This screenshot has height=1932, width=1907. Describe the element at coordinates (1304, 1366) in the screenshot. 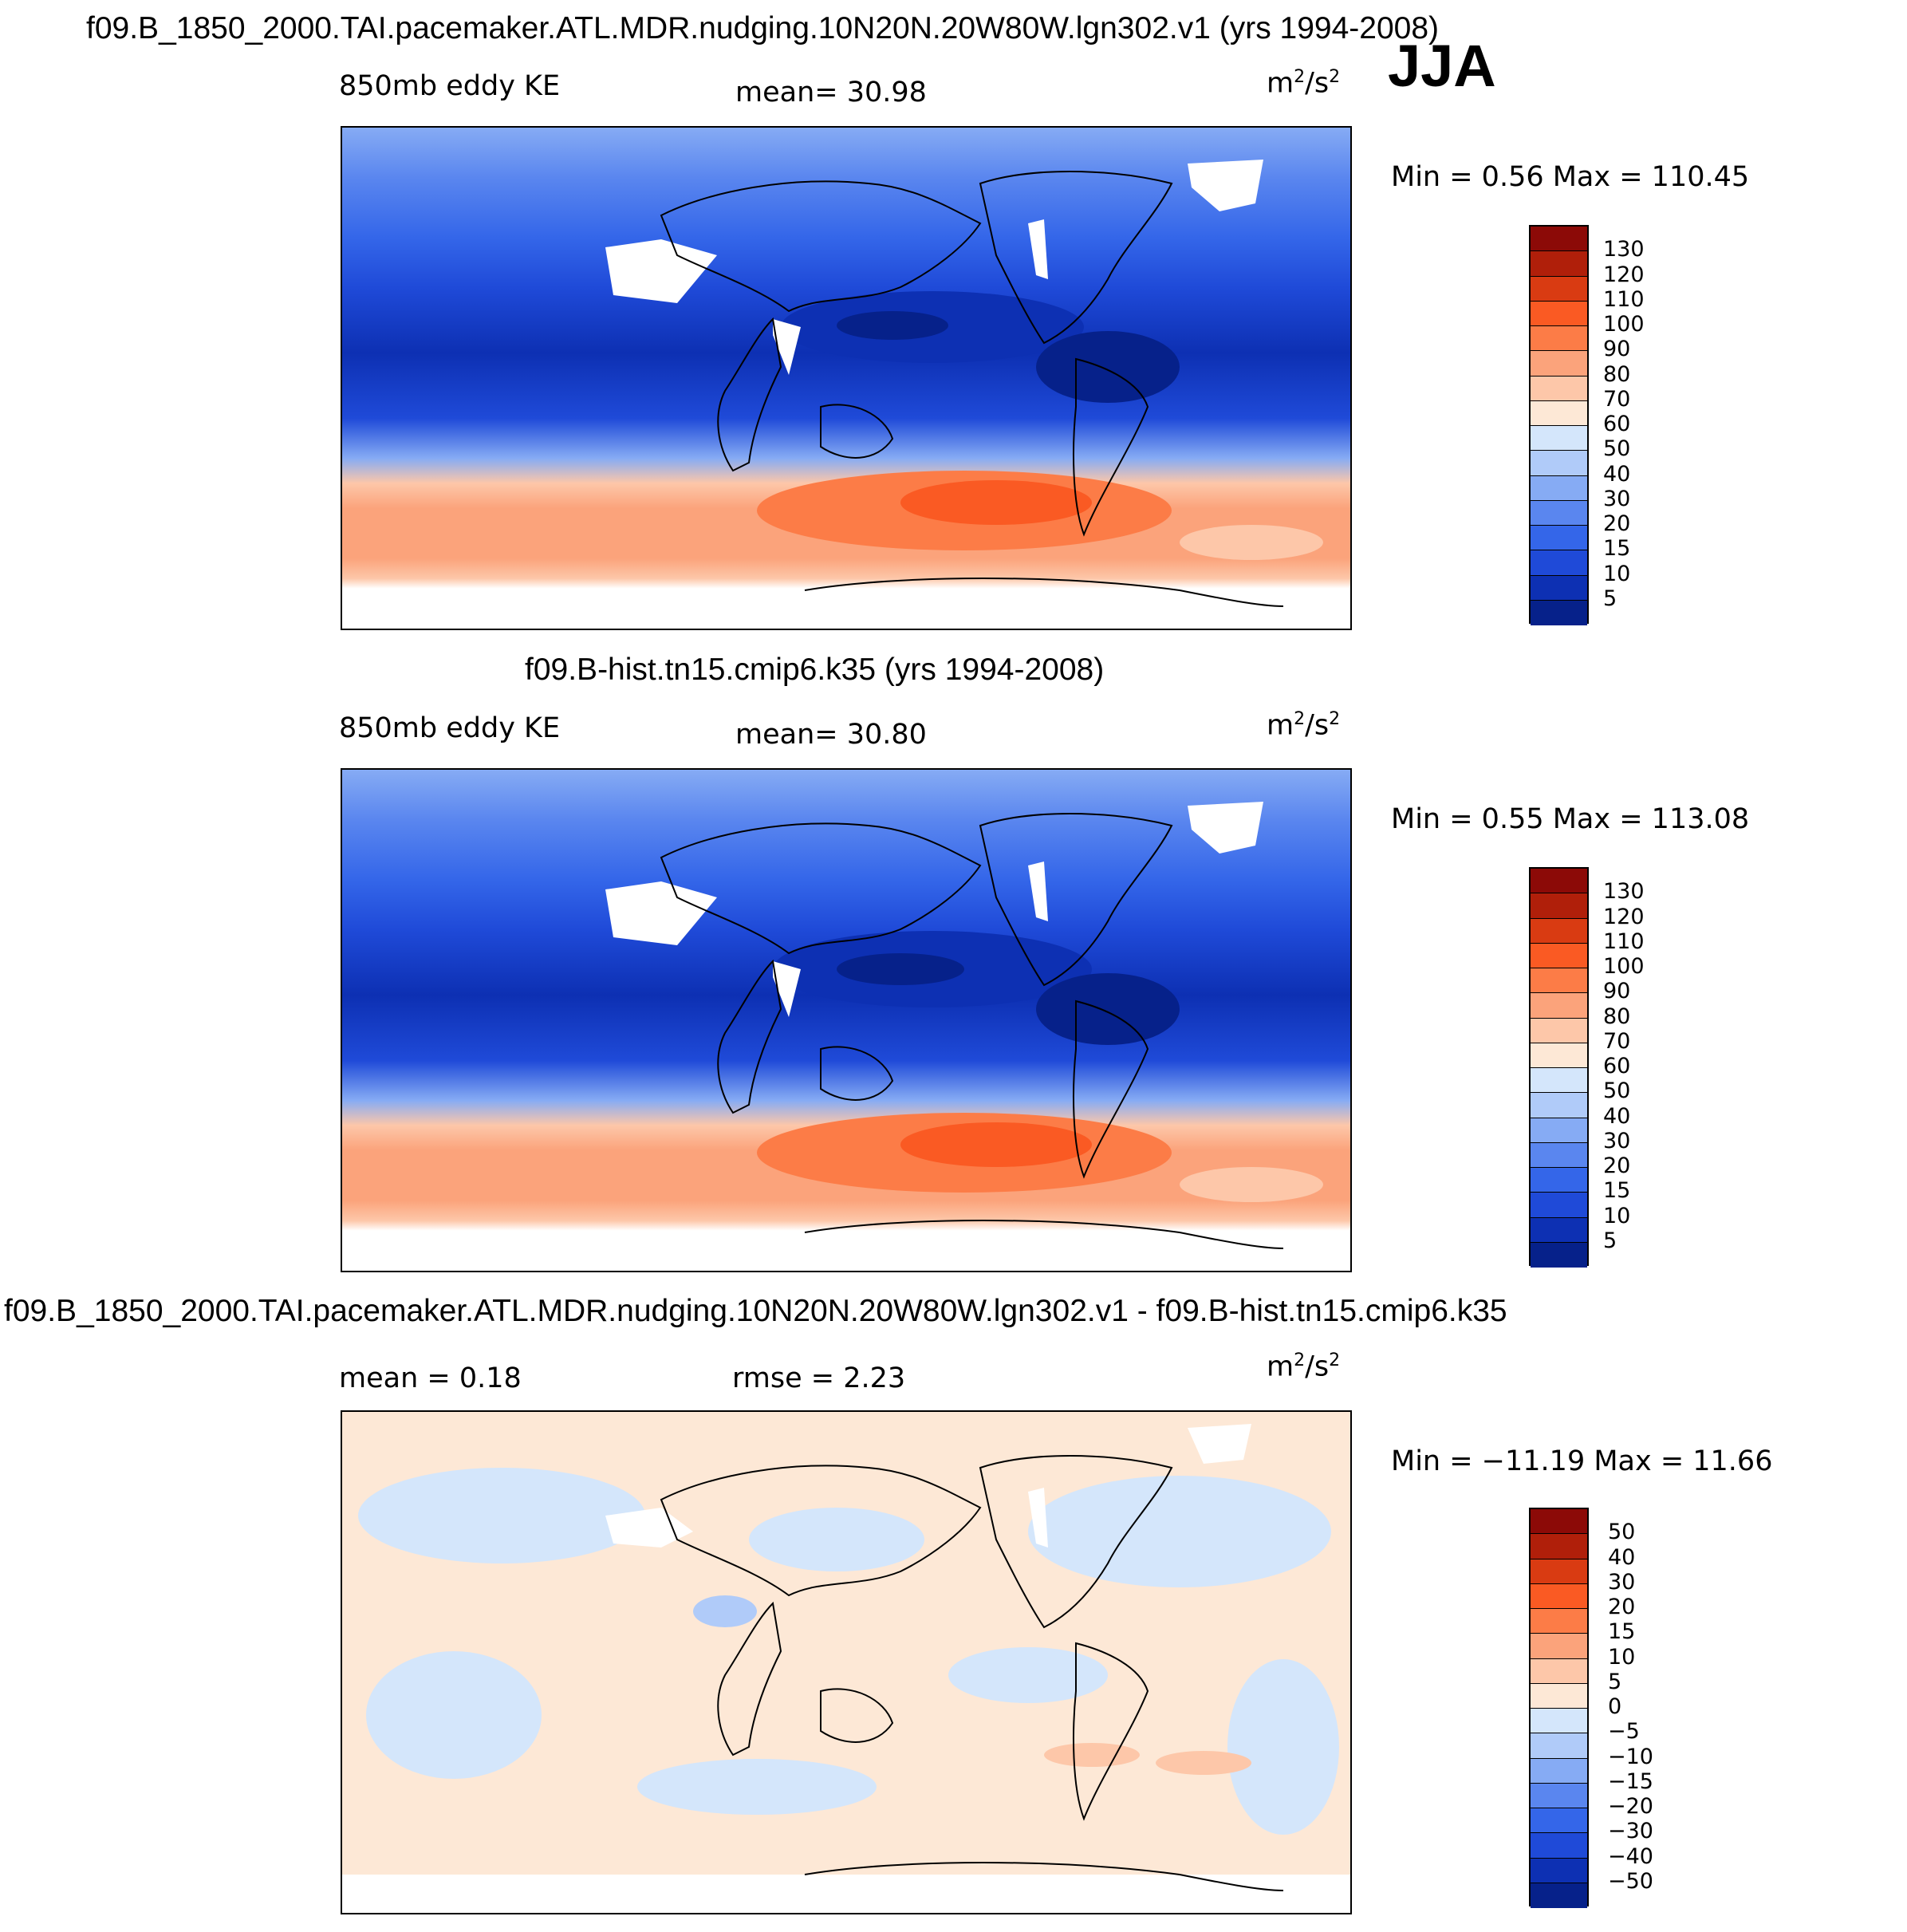

I see `panel3-units-label: m2/s2` at that location.